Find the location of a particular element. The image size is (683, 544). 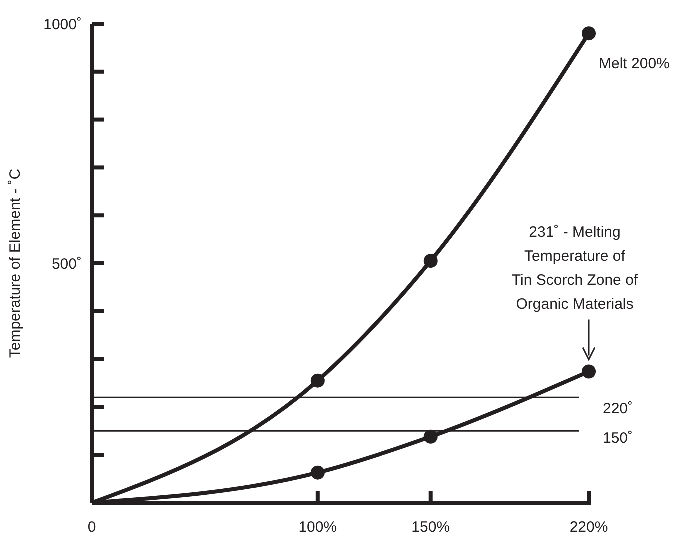

ref-line-label: 150˚ is located at coordinates (618, 439).